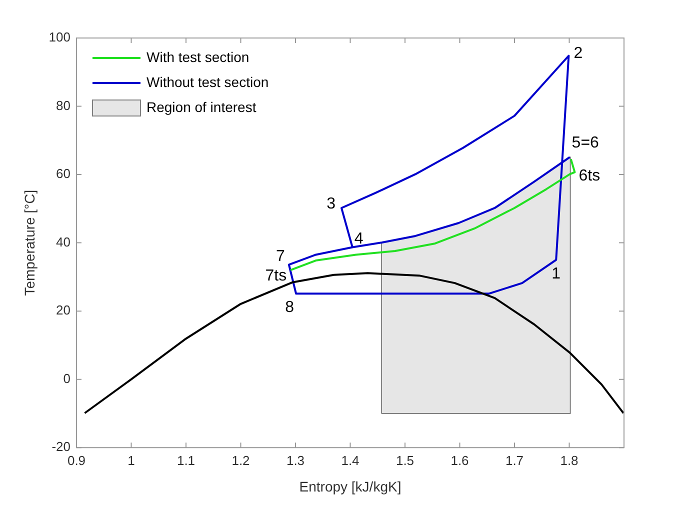 The image size is (682, 514). Describe the element at coordinates (295, 460) in the screenshot. I see `x-tick-label: 1.3` at that location.